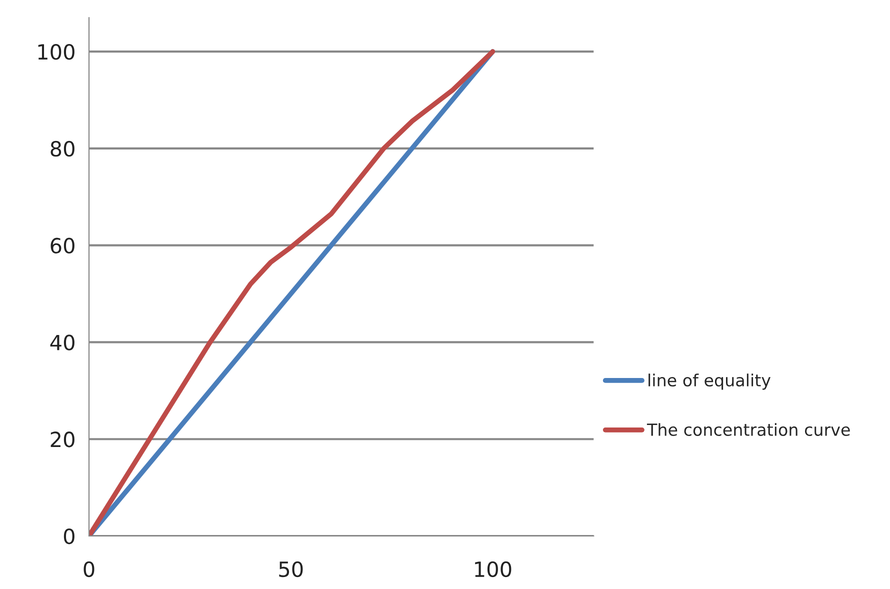 Image resolution: width=890 pixels, height=589 pixels. What do you see at coordinates (62, 148) in the screenshot?
I see `y-tick-label: 80` at bounding box center [62, 148].